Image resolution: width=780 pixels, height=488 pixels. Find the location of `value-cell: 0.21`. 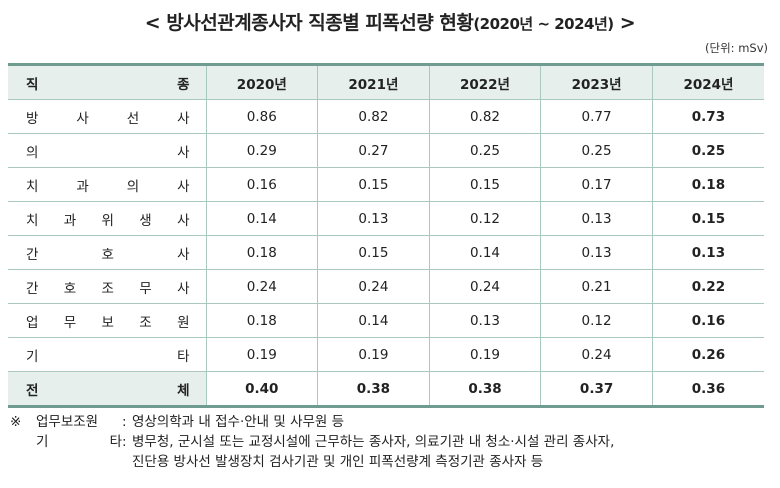

value-cell: 0.21 is located at coordinates (596, 286).